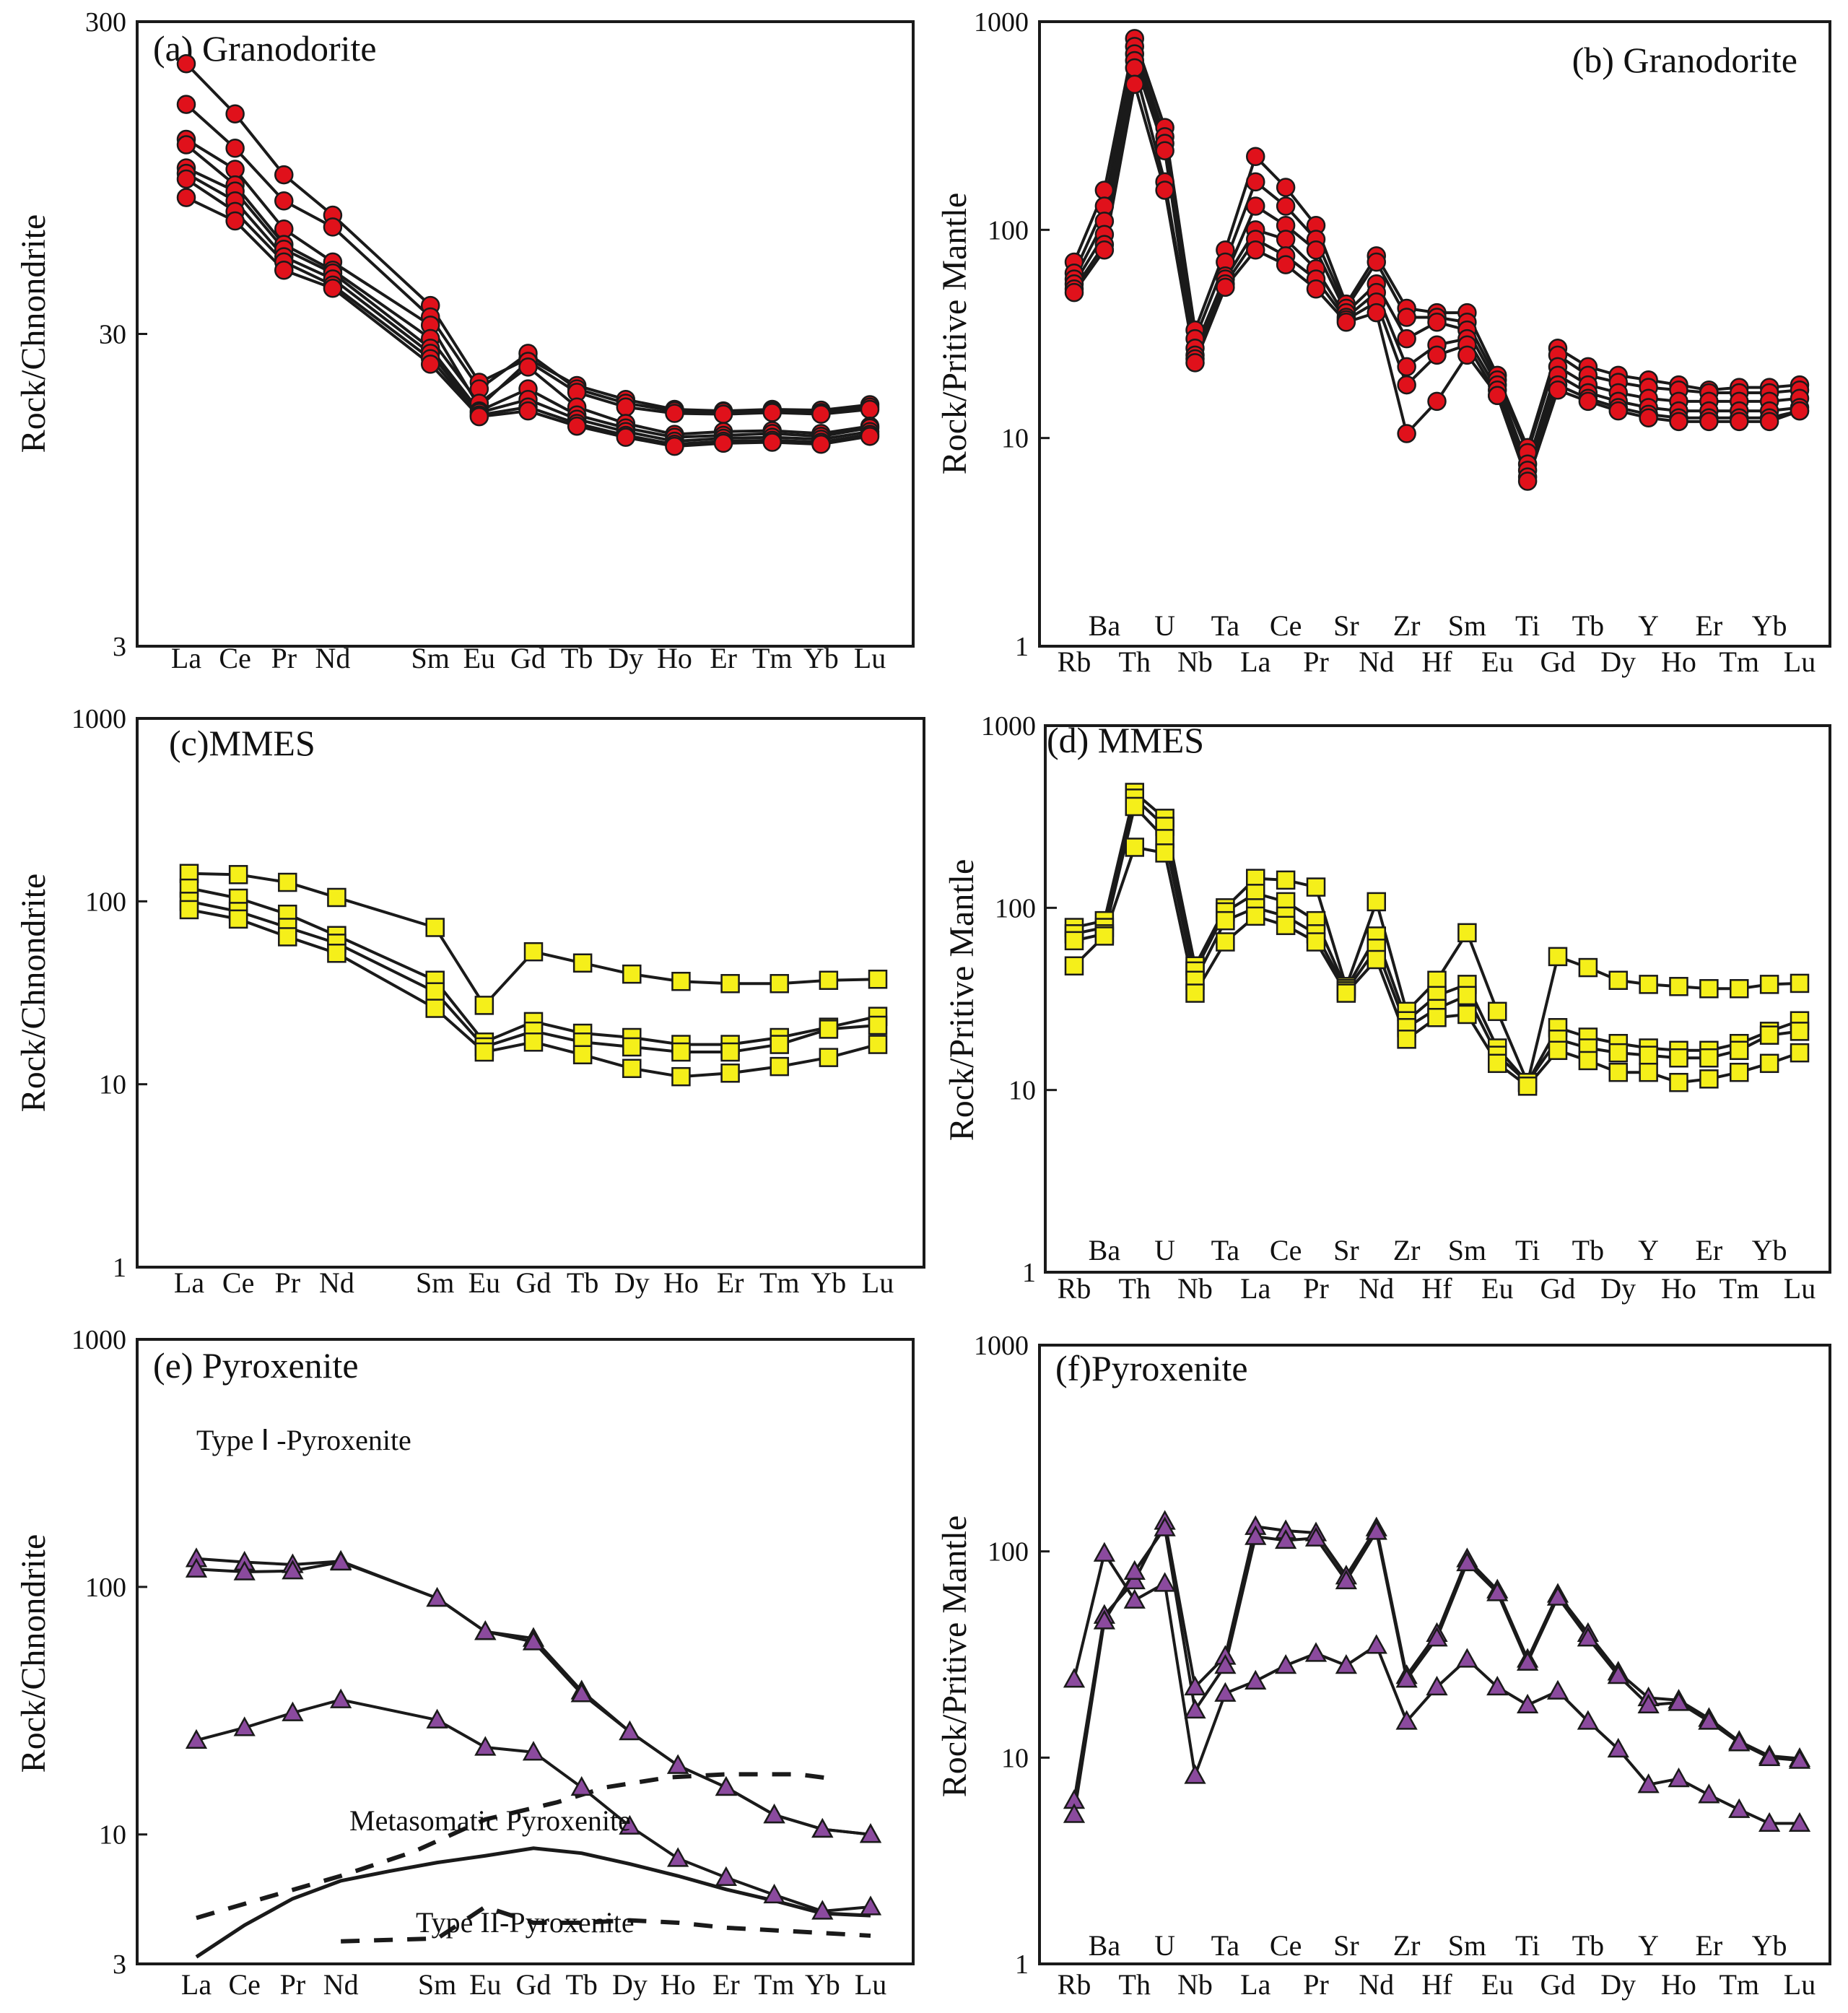 Image resolution: width=1848 pixels, height=2013 pixels. I want to click on y-axis-title-f: Rock/Pritive Mantle, so click(955, 1657).